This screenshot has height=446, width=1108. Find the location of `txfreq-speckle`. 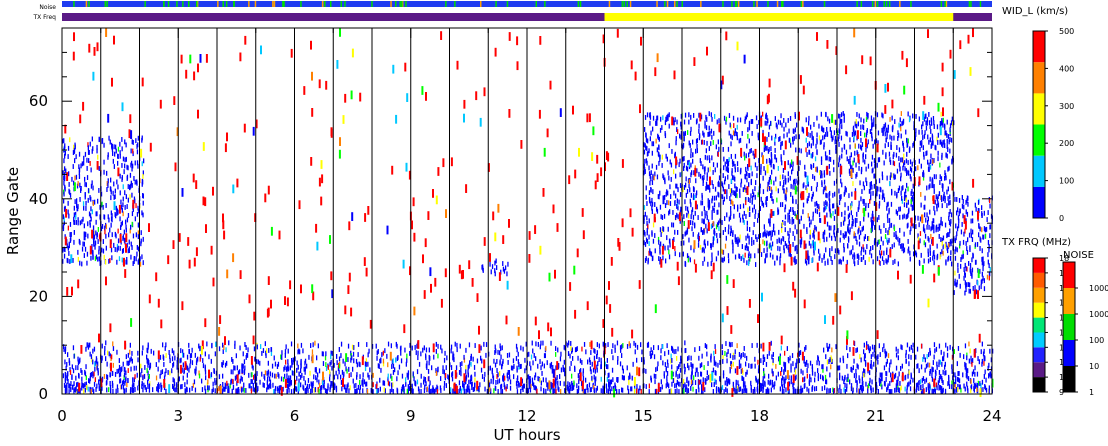

txfreq-speckle is located at coordinates (903, 17).